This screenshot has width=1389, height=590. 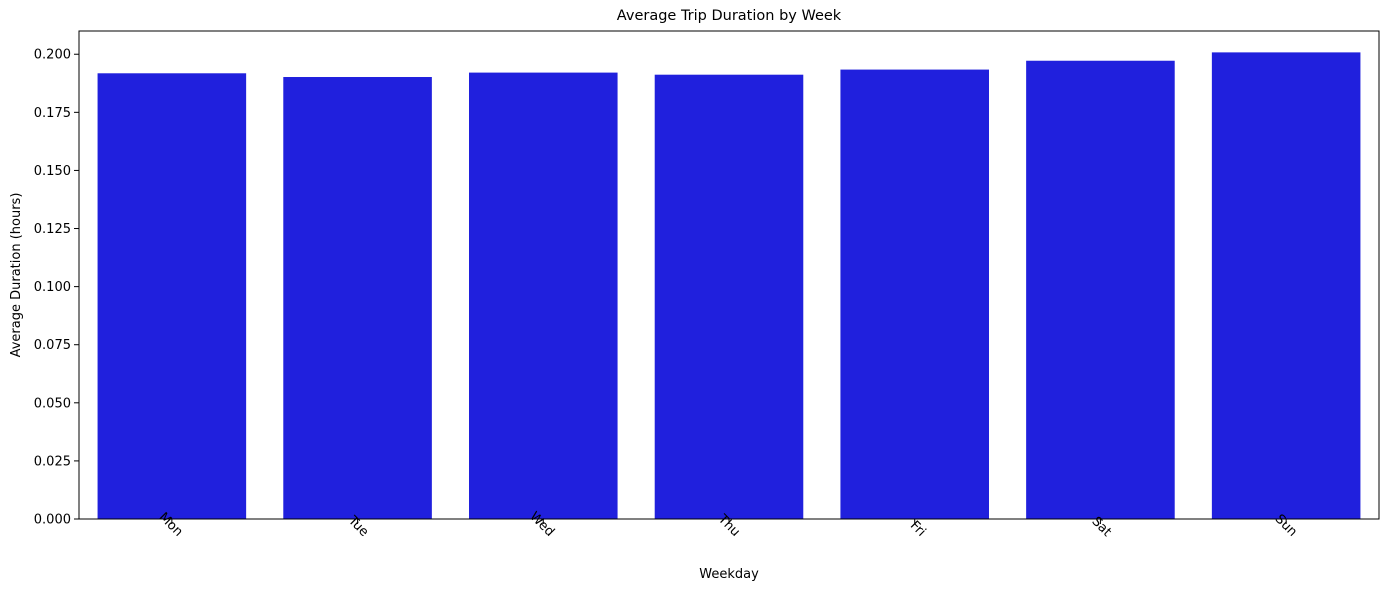 I want to click on chart-title: Average Trip Duration by Week, so click(x=729, y=16).